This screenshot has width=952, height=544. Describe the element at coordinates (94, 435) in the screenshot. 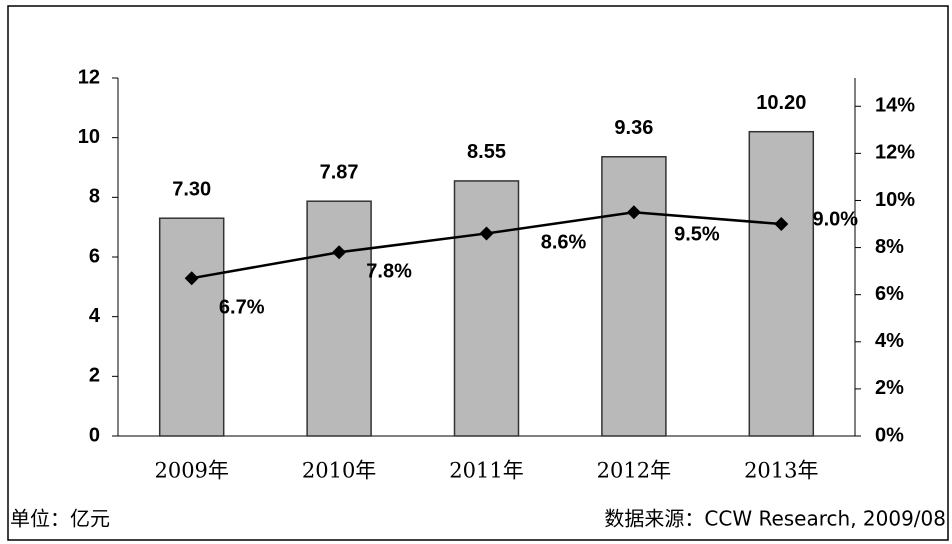

I see `y-tick-label: 0` at that location.